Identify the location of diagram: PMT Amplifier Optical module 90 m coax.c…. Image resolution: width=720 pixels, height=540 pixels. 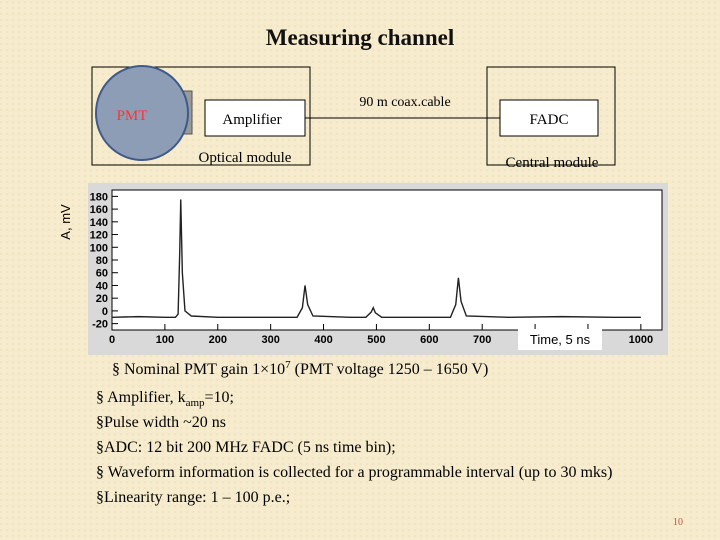
(353, 118).